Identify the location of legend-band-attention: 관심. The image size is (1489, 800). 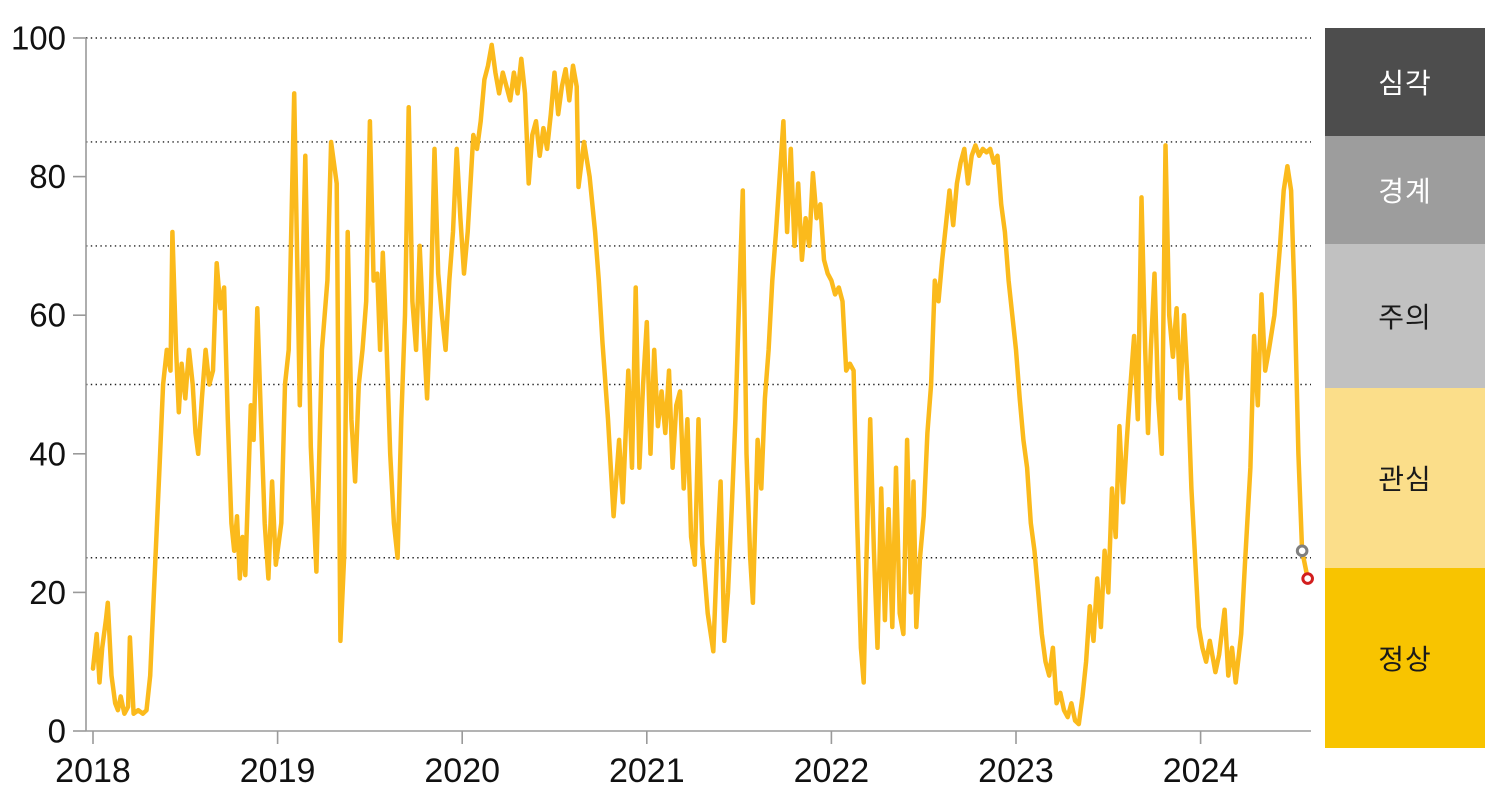
(1405, 478).